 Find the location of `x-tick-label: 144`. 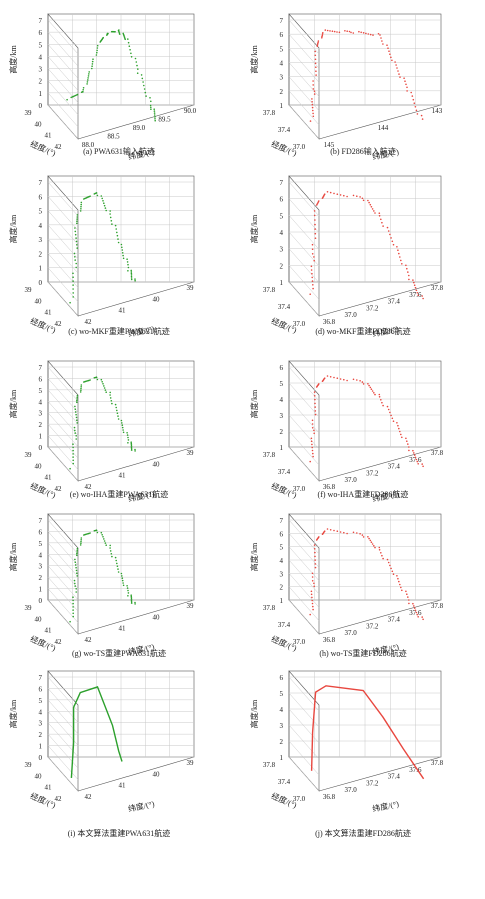

x-tick-label: 144 is located at coordinates (383, 128).